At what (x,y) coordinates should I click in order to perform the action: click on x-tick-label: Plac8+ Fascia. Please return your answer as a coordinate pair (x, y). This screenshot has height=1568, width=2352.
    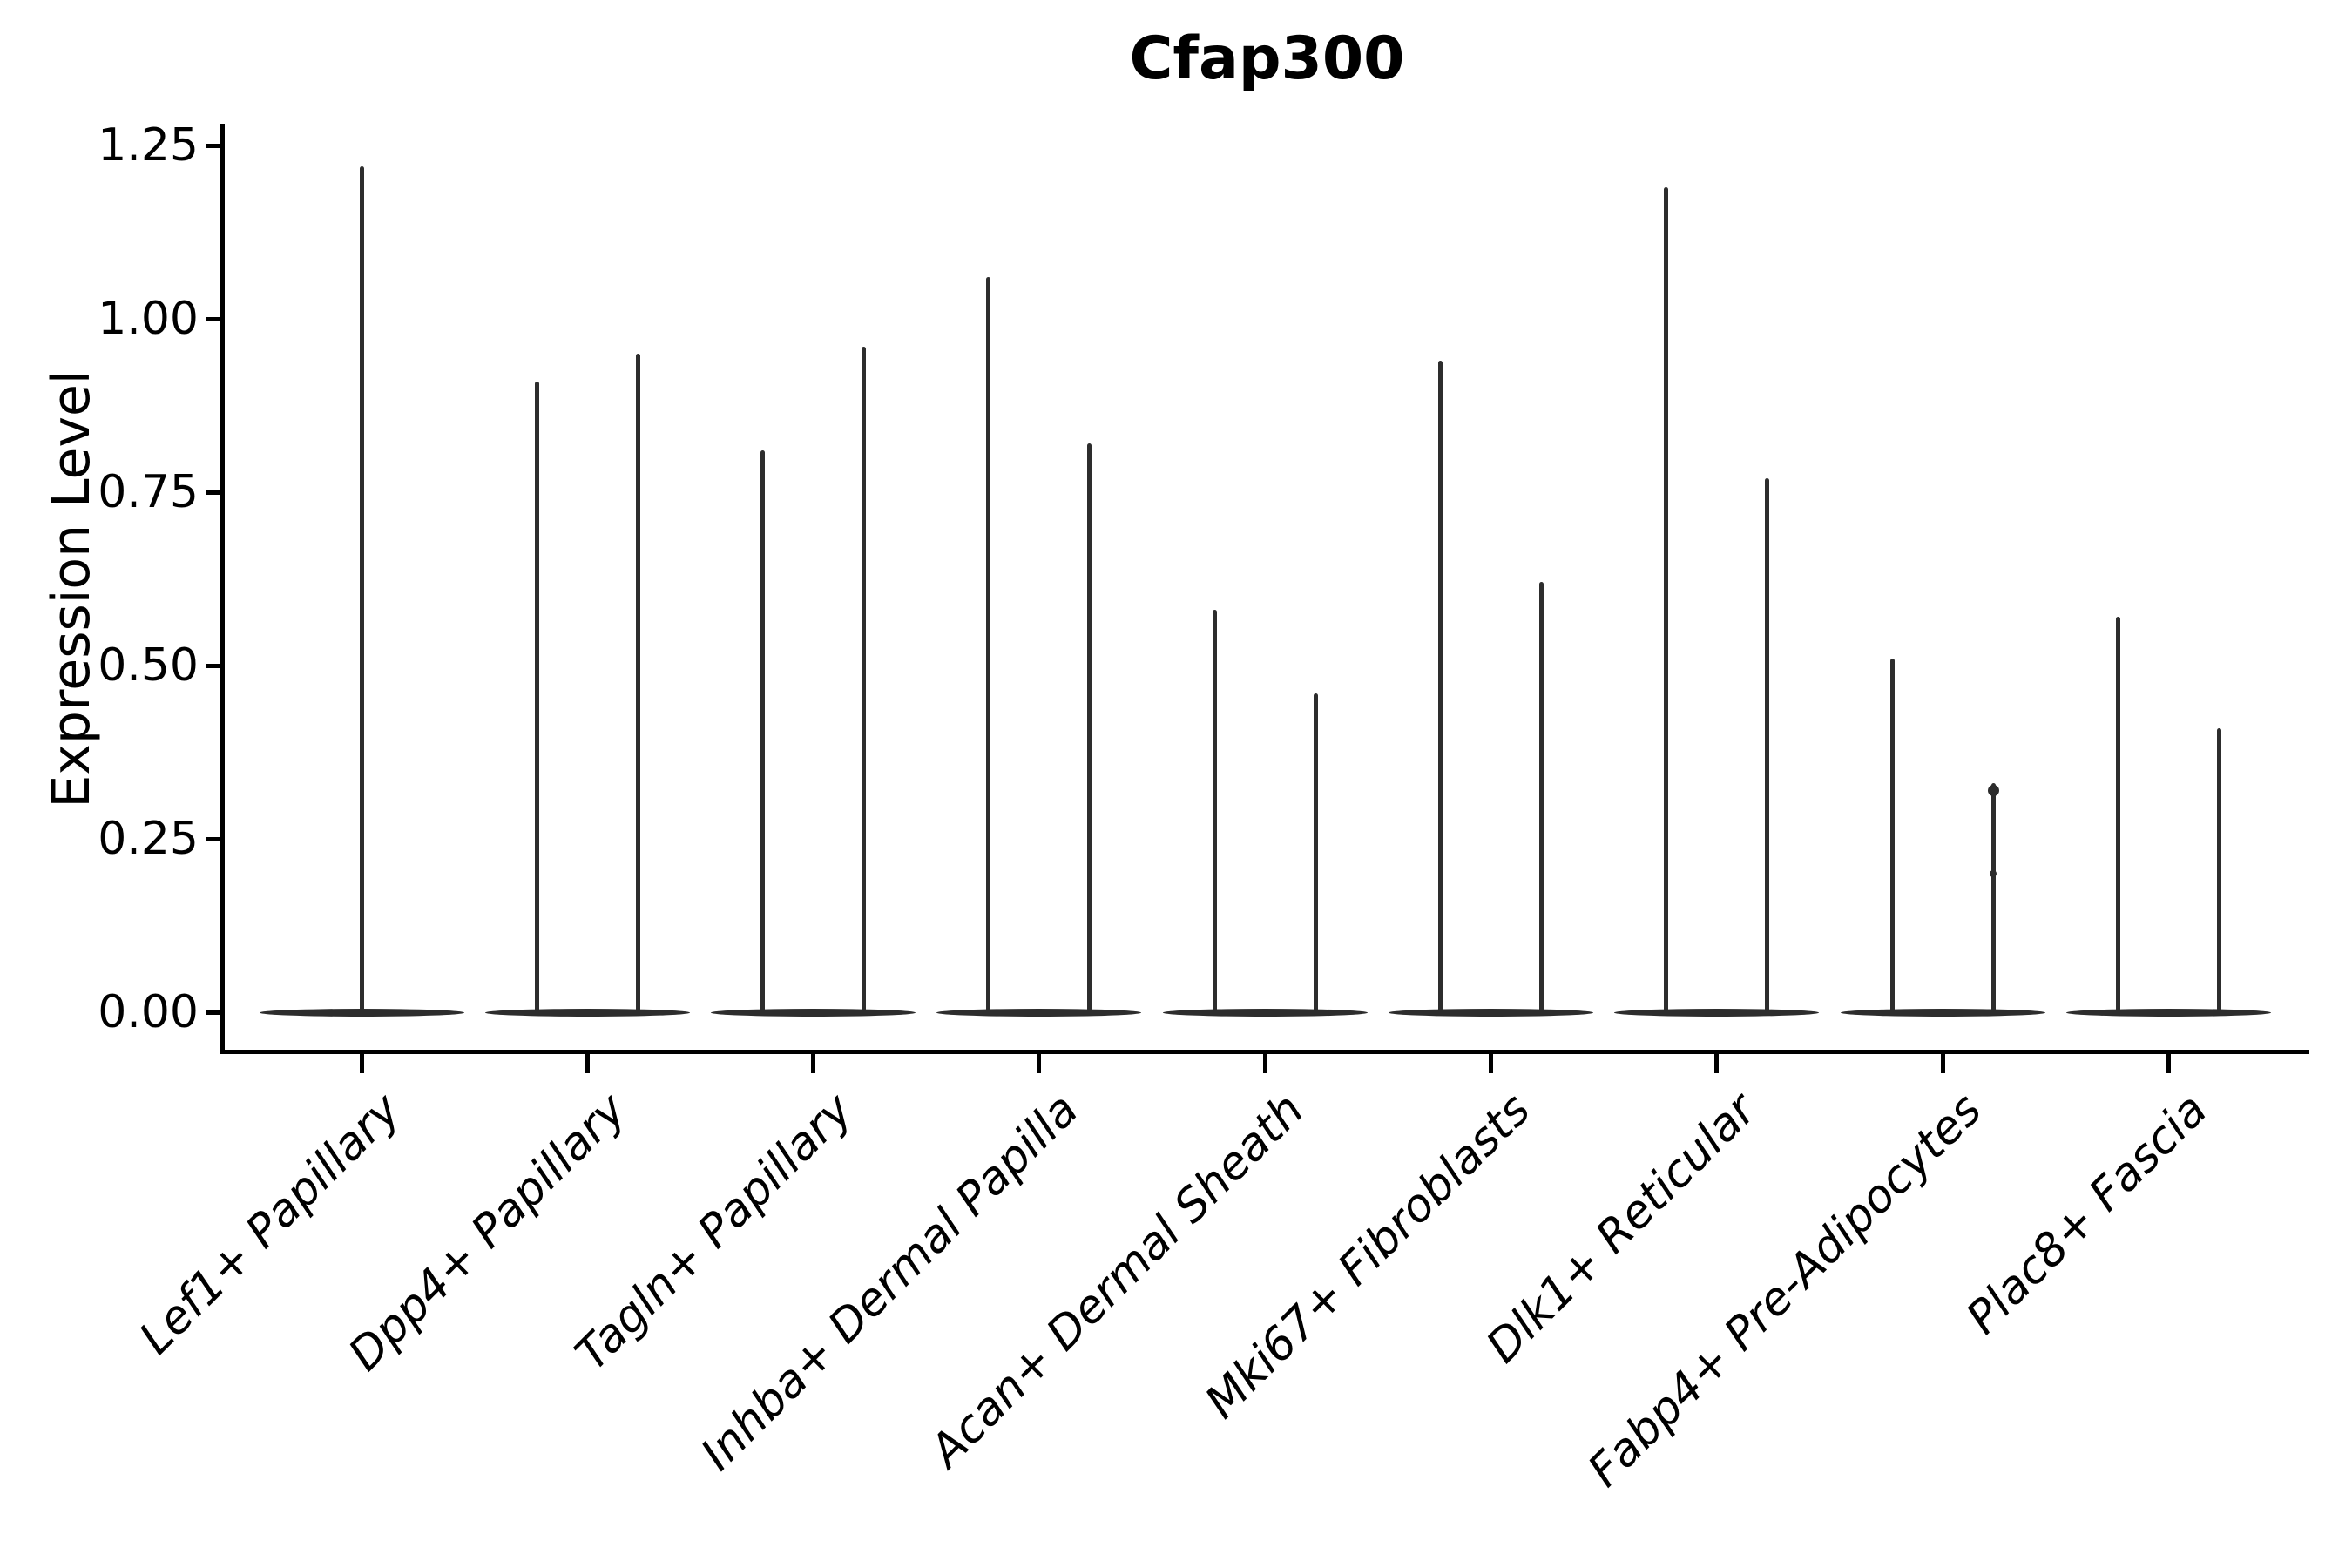
    Looking at the image, I should click on (2087, 1214).